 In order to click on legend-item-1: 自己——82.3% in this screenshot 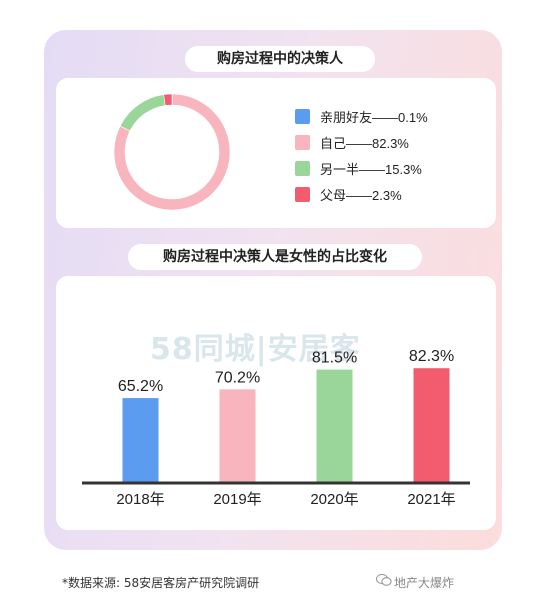, I will do `click(361, 142)`.